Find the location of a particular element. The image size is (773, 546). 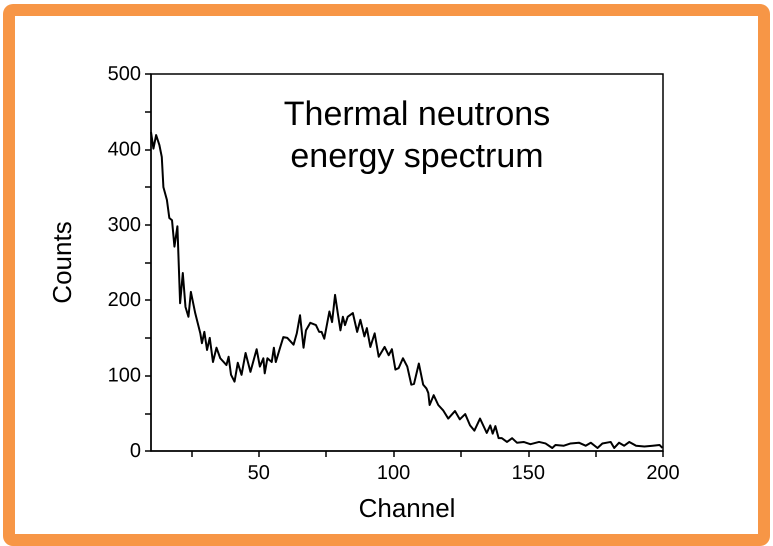

x-tick-label: 100 is located at coordinates (393, 473).